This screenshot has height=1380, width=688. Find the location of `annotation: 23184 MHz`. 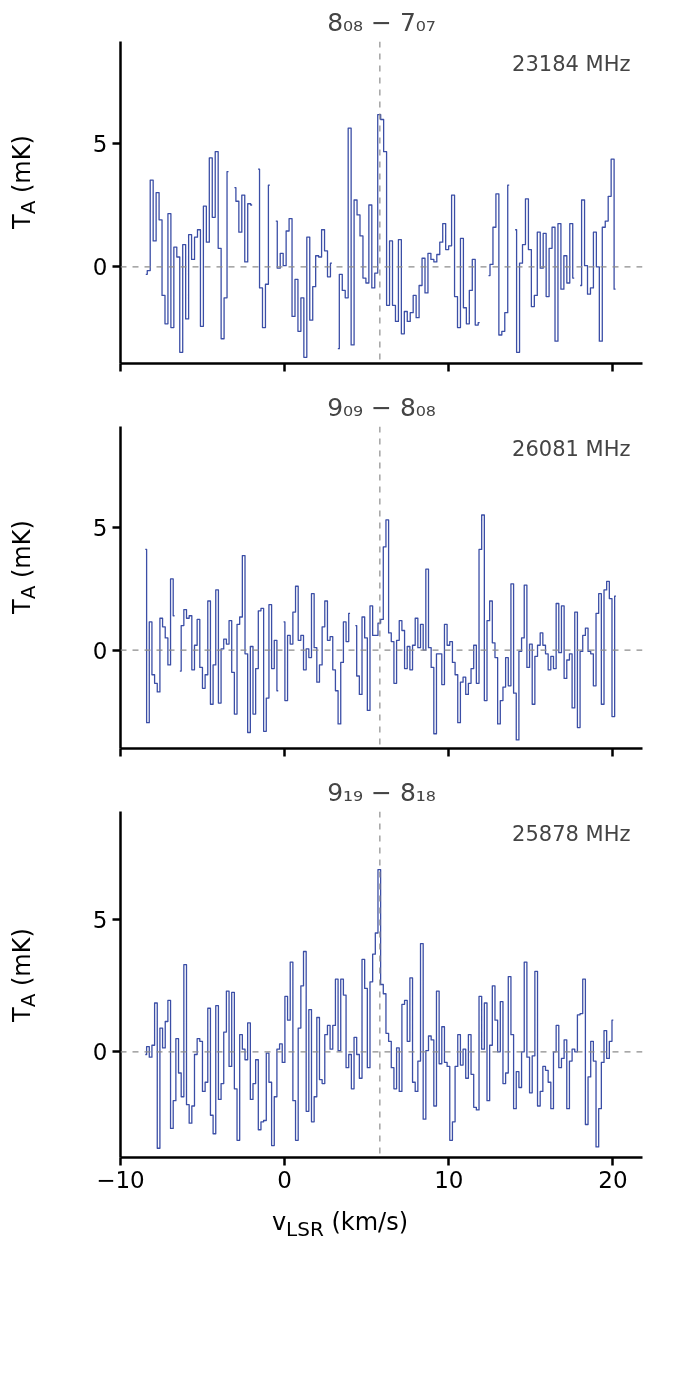

annotation: 23184 MHz is located at coordinates (571, 63).